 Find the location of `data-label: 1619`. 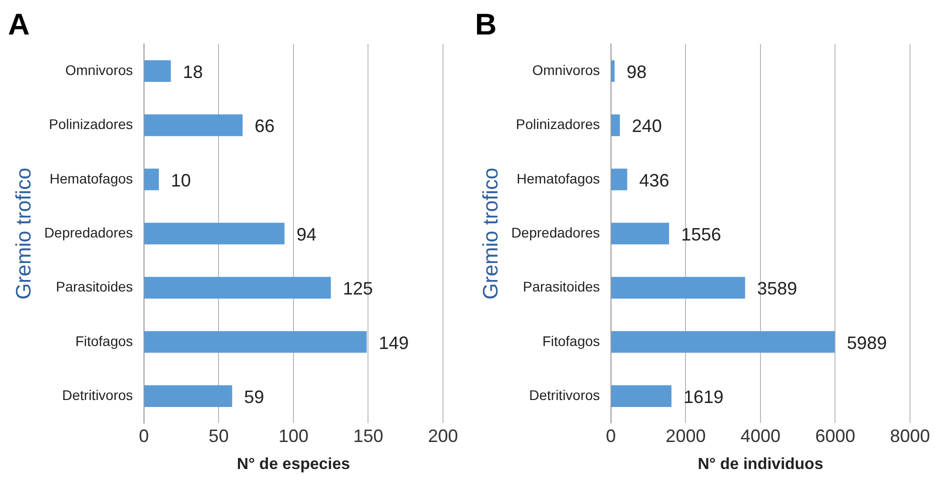

data-label: 1619 is located at coordinates (703, 397).